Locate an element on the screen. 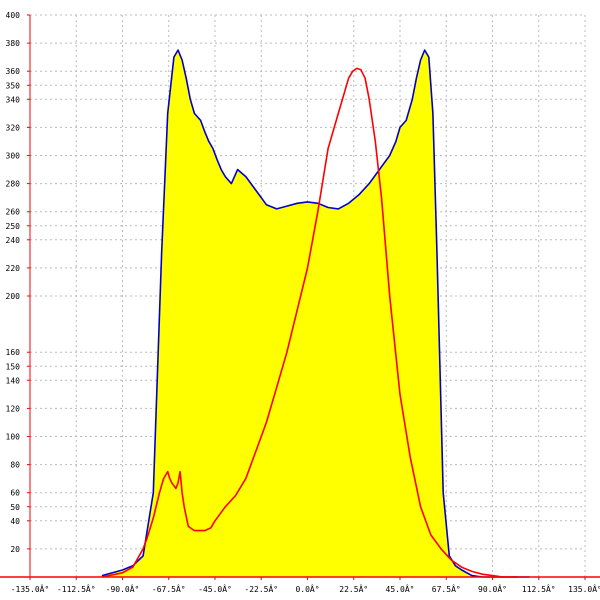 Image resolution: width=600 pixels, height=600 pixels. x-tick-label: -90.0Â° is located at coordinates (123, 588).